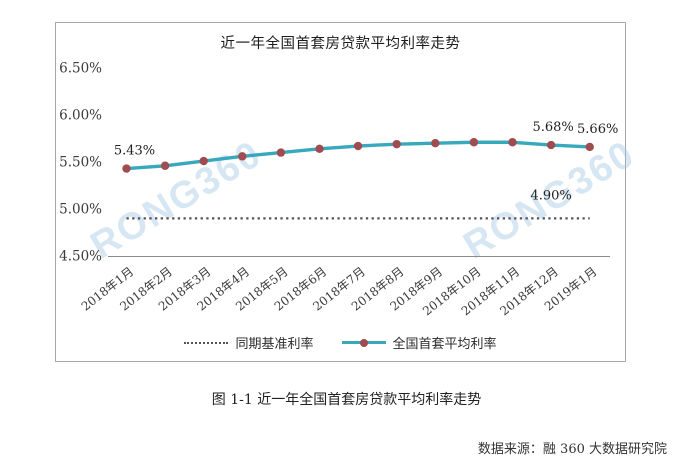 This screenshot has height=468, width=693. I want to click on y-axis-tick-label: 6.00%, so click(80, 116).